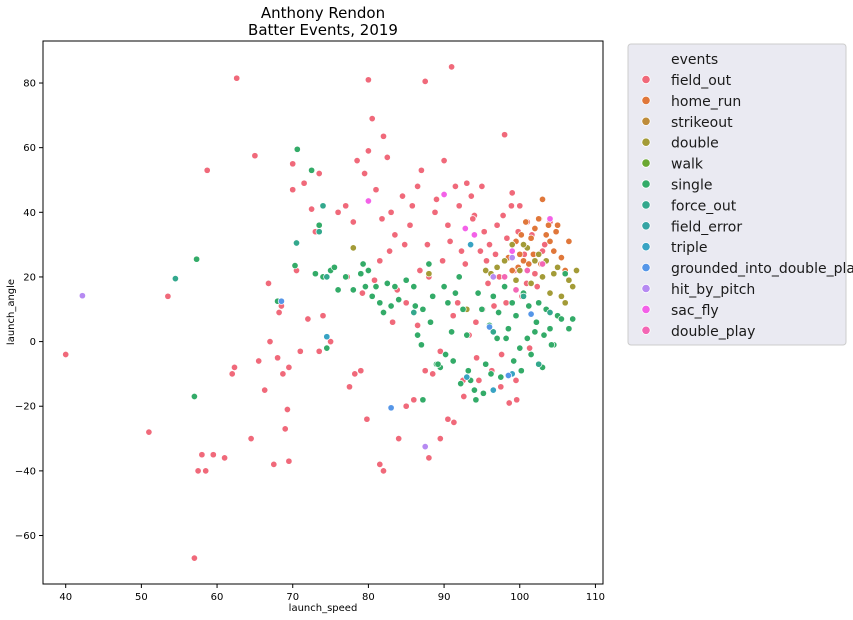 Image resolution: width=853 pixels, height=620 pixels. I want to click on point-triple, so click(493, 390).